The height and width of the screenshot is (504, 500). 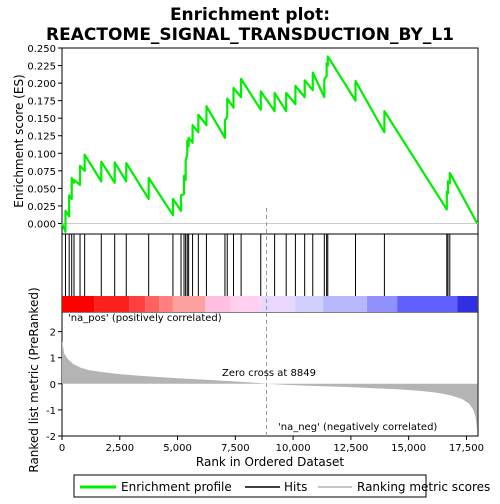 I want to click on es-y-tick-label: 0.100, so click(x=41, y=154).